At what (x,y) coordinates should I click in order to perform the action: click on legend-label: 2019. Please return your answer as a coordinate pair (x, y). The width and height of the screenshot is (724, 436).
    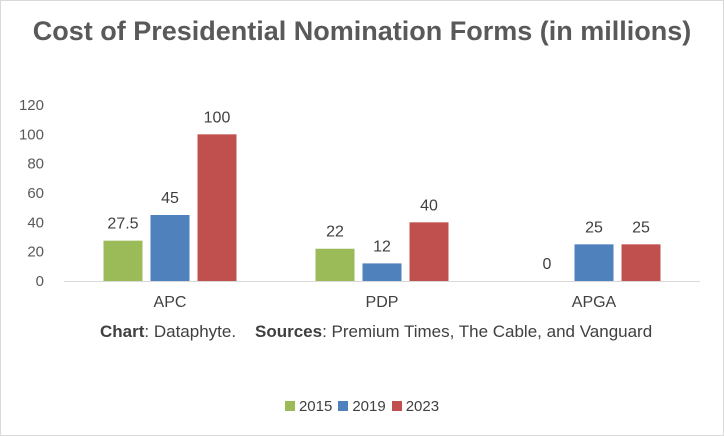
    Looking at the image, I should click on (369, 406).